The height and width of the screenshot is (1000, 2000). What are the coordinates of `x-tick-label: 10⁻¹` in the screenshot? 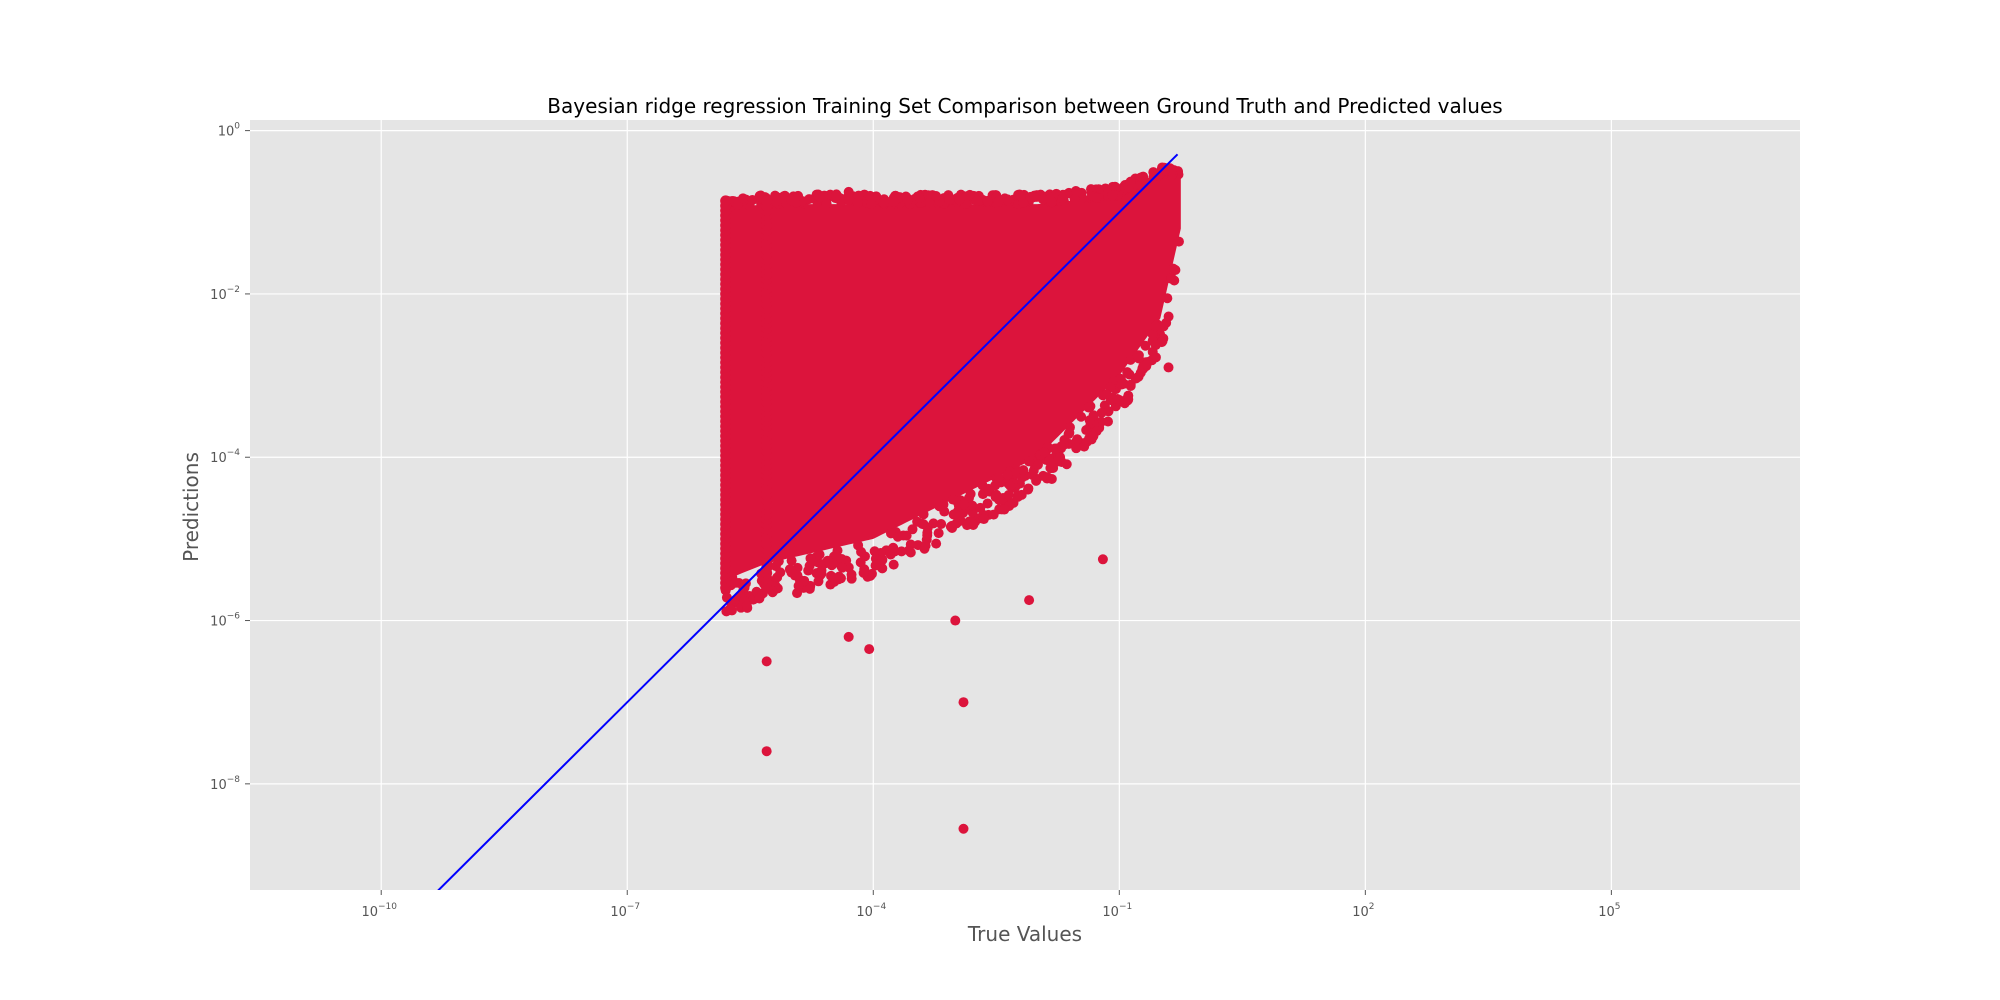 It's located at (1117, 911).